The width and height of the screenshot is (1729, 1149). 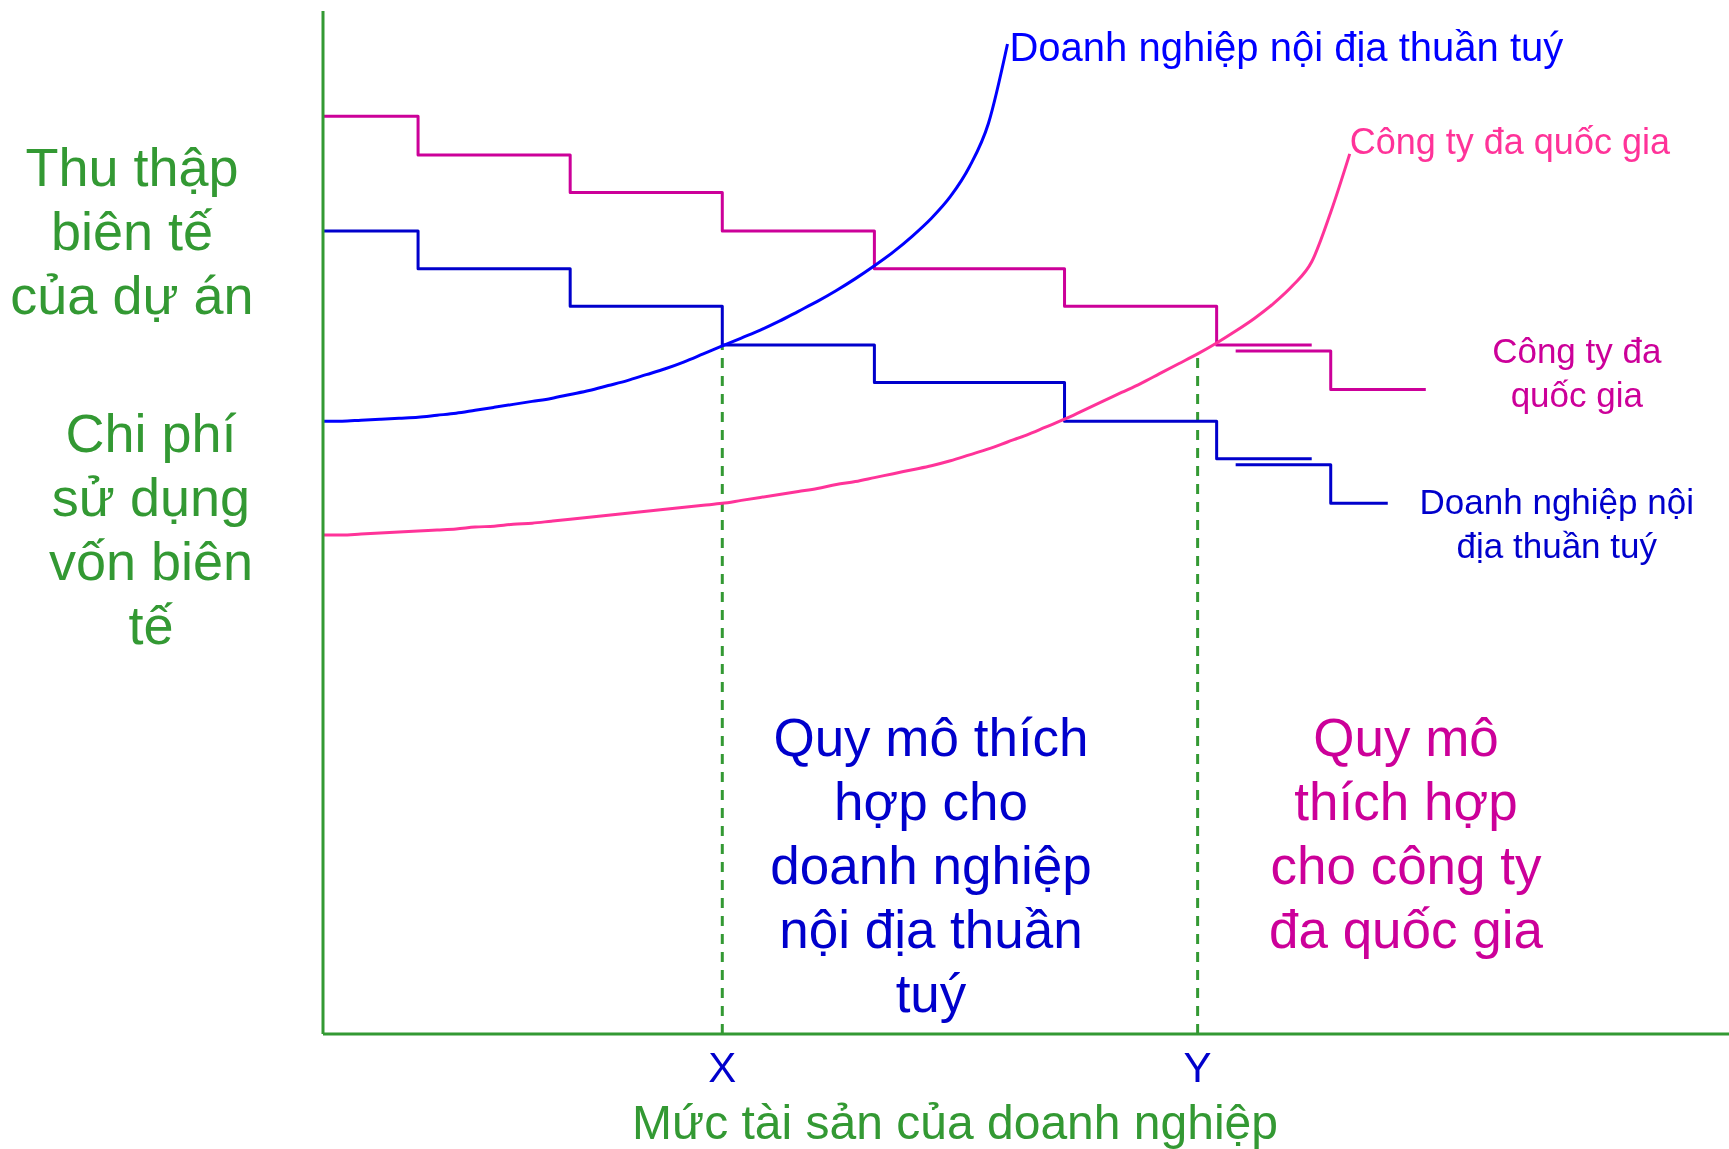 I want to click on annotation: Quy mô thích hợp cho doanh nghiệp nội địa thuần tuý, so click(x=931, y=865).